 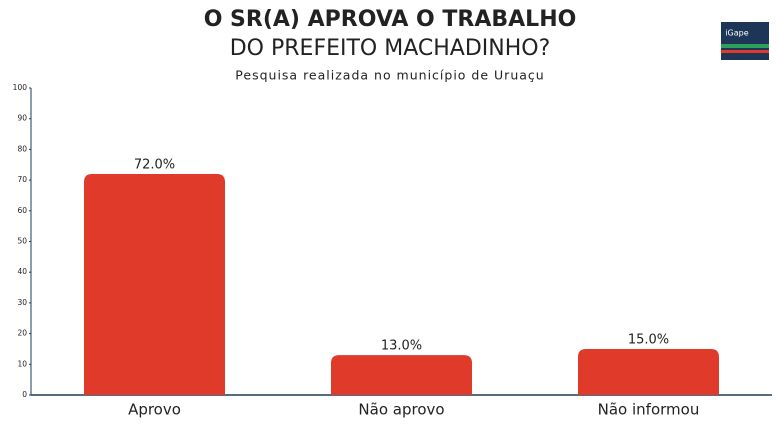 What do you see at coordinates (20, 87) in the screenshot?
I see `y-tick-label: 100` at bounding box center [20, 87].